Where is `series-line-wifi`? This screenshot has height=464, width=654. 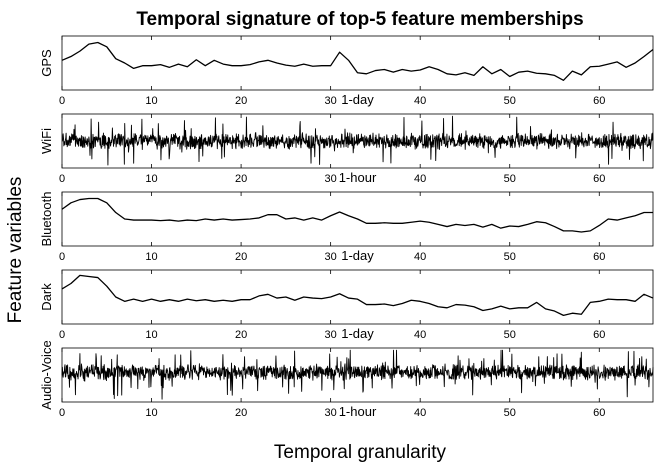 series-line-wifi is located at coordinates (357, 140).